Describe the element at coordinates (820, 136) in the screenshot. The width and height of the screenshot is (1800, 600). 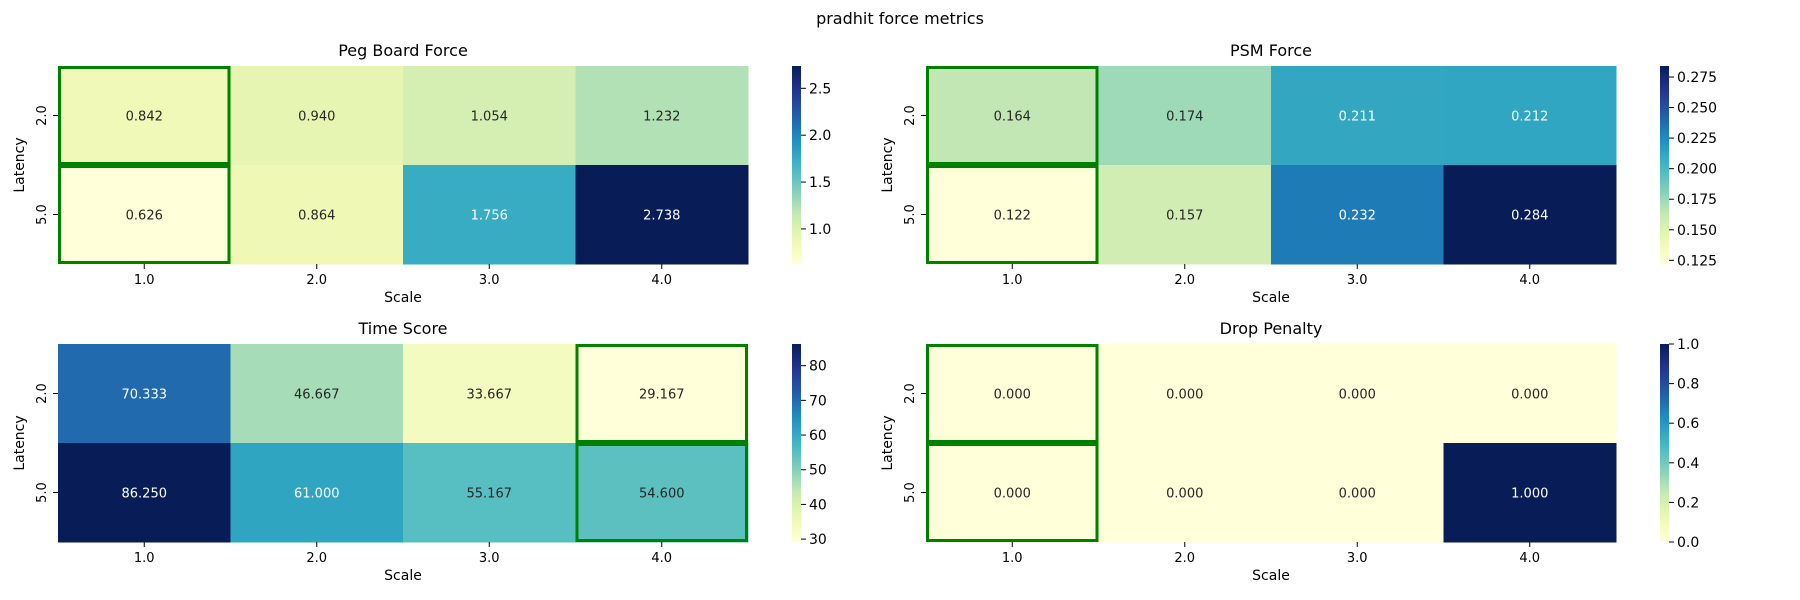
I see `colorbar-tick-label: 2.0` at that location.